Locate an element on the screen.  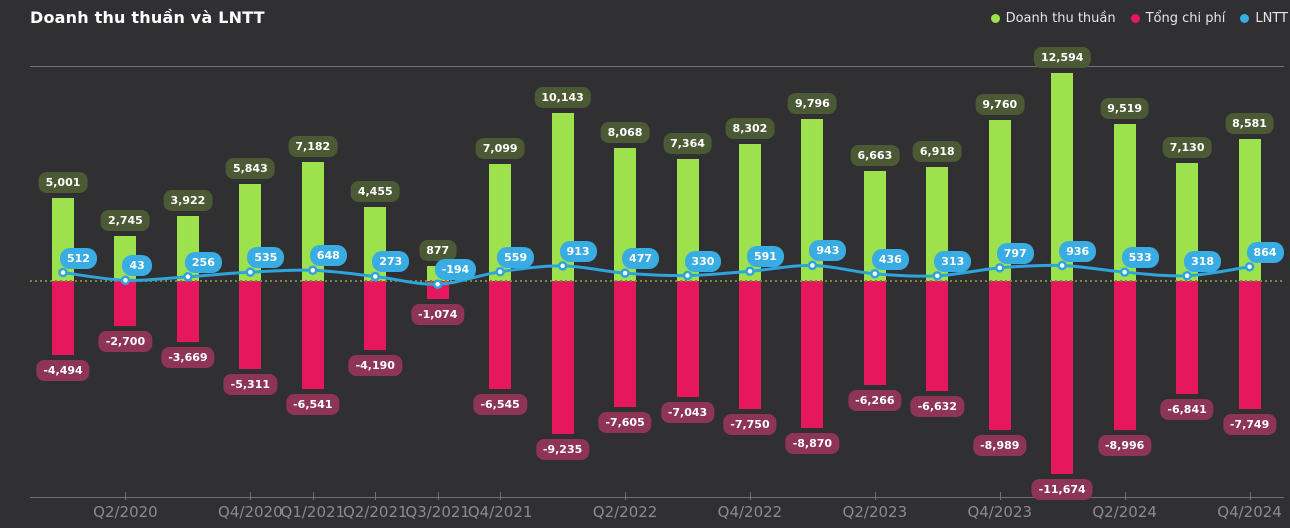
legend: Doanh thu thuần Tổng chi phí LNTT is located at coordinates (1139, 18).